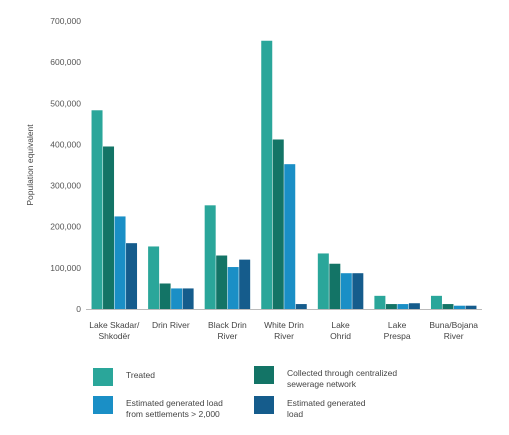  I want to click on x-category-label: White Drin River, so click(284, 330).